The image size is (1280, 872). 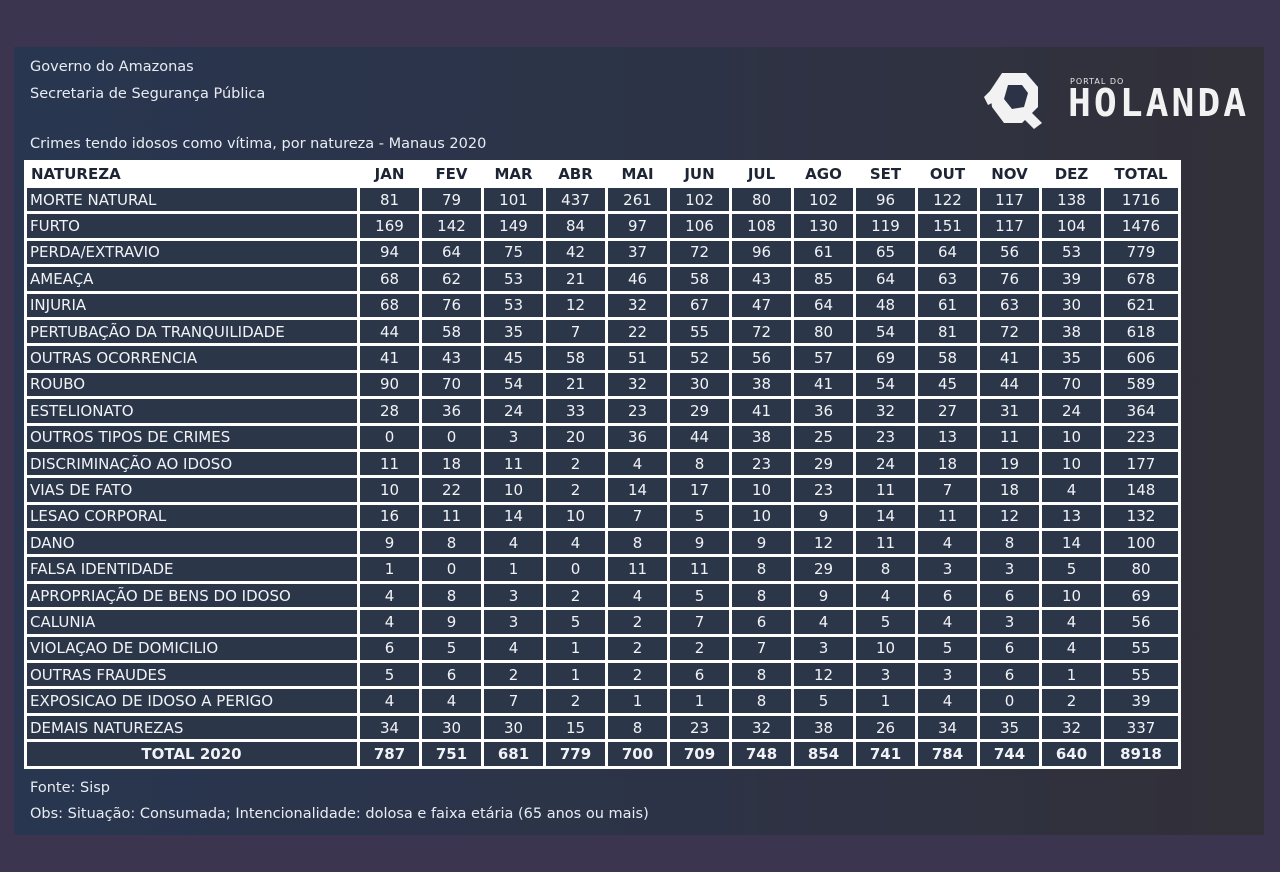 What do you see at coordinates (1141, 463) in the screenshot?
I see `table-cell: 177` at bounding box center [1141, 463].